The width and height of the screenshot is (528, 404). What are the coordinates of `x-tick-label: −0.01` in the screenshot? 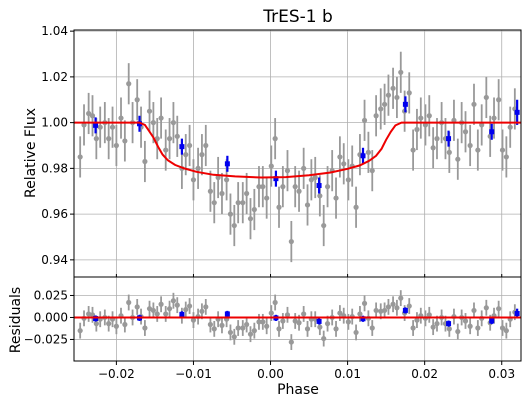 It's located at (193, 374).